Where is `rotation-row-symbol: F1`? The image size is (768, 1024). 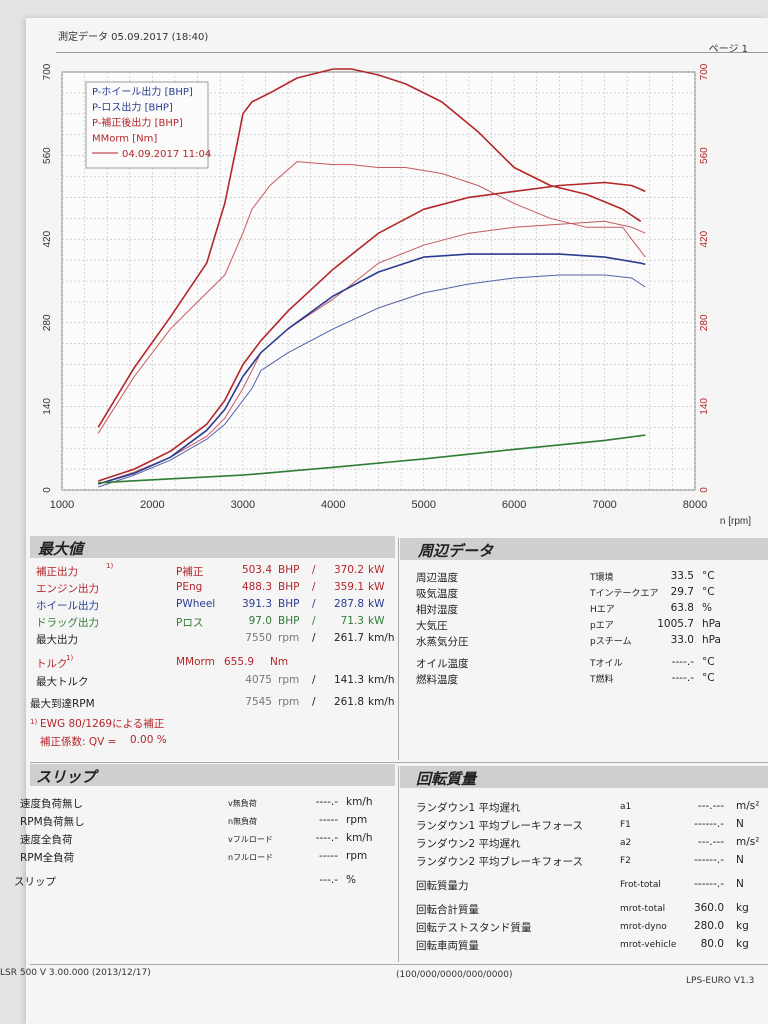
rotation-row-symbol: F1 is located at coordinates (625, 825).